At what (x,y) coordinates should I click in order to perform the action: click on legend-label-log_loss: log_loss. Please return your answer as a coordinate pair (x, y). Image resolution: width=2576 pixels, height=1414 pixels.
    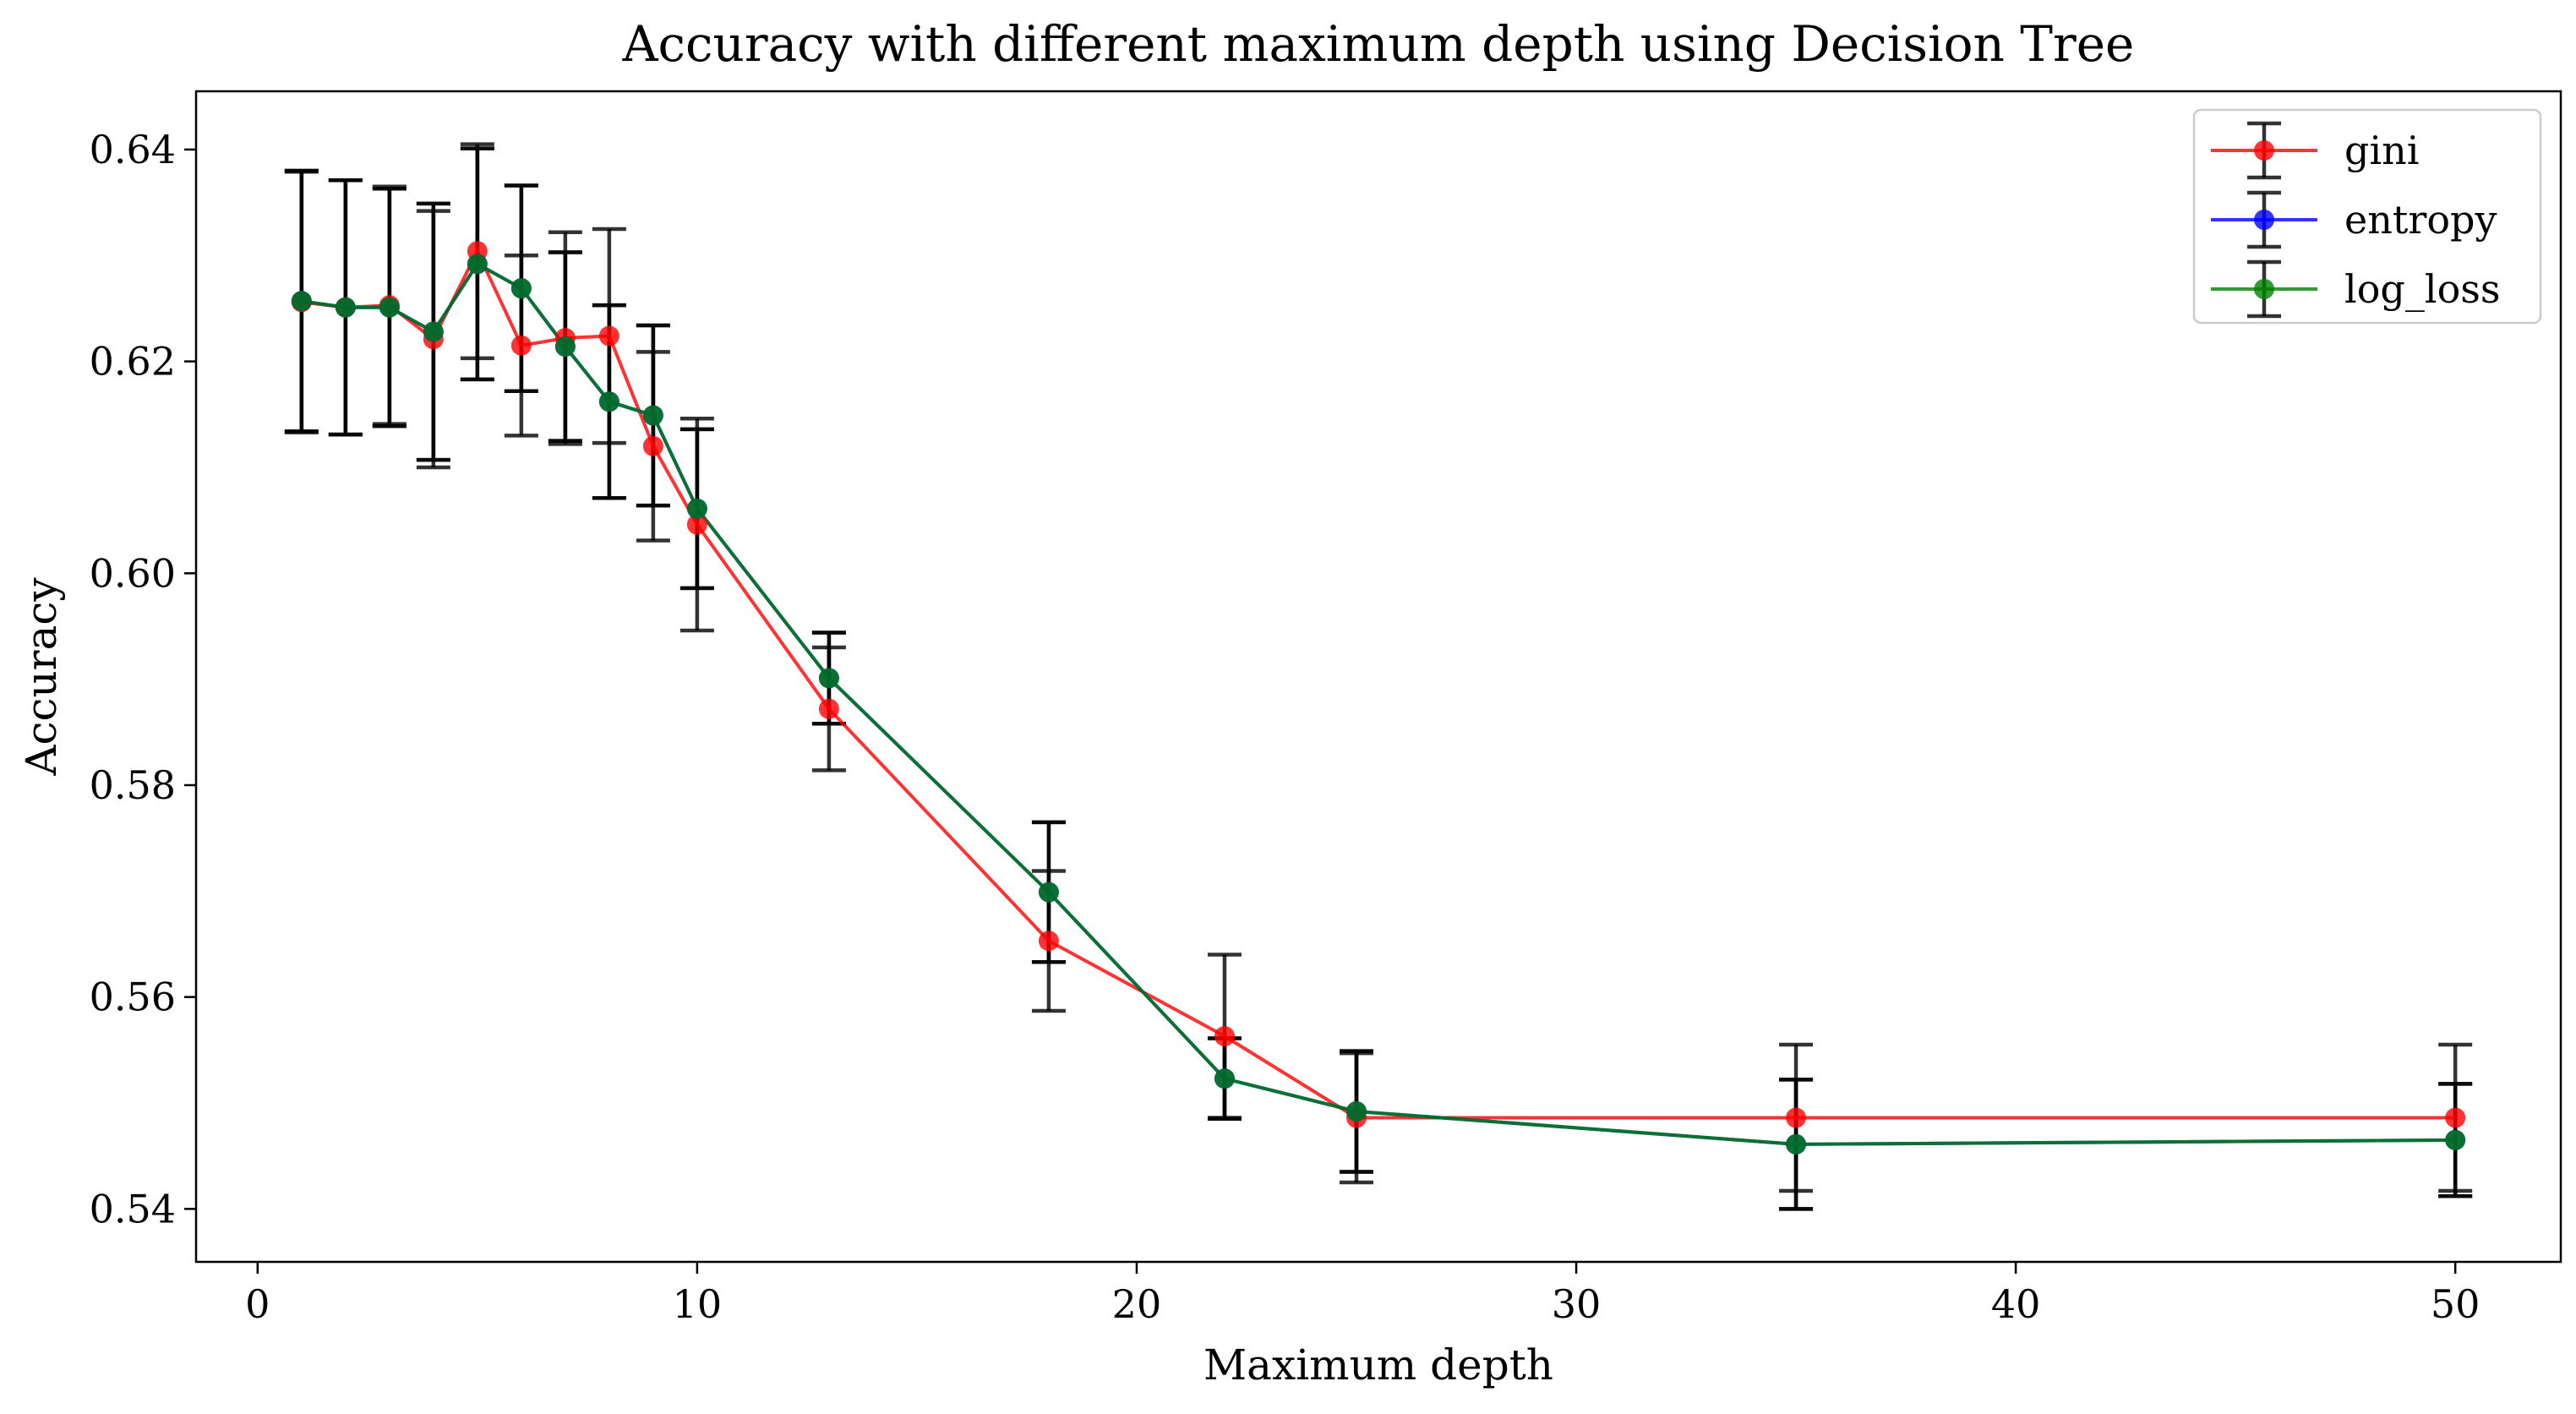
    Looking at the image, I should click on (2422, 289).